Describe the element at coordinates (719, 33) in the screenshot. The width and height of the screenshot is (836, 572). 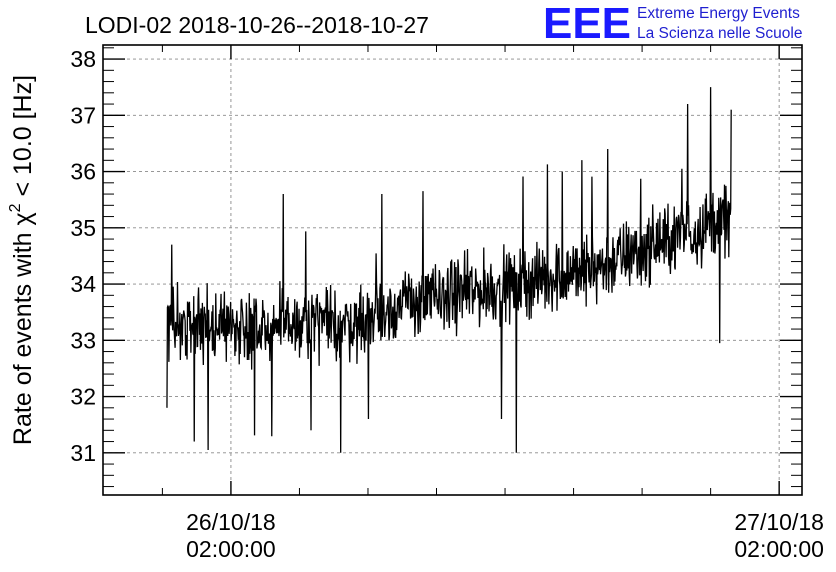
I see `org-name-line2: La Scienza nelle Scuole` at that location.